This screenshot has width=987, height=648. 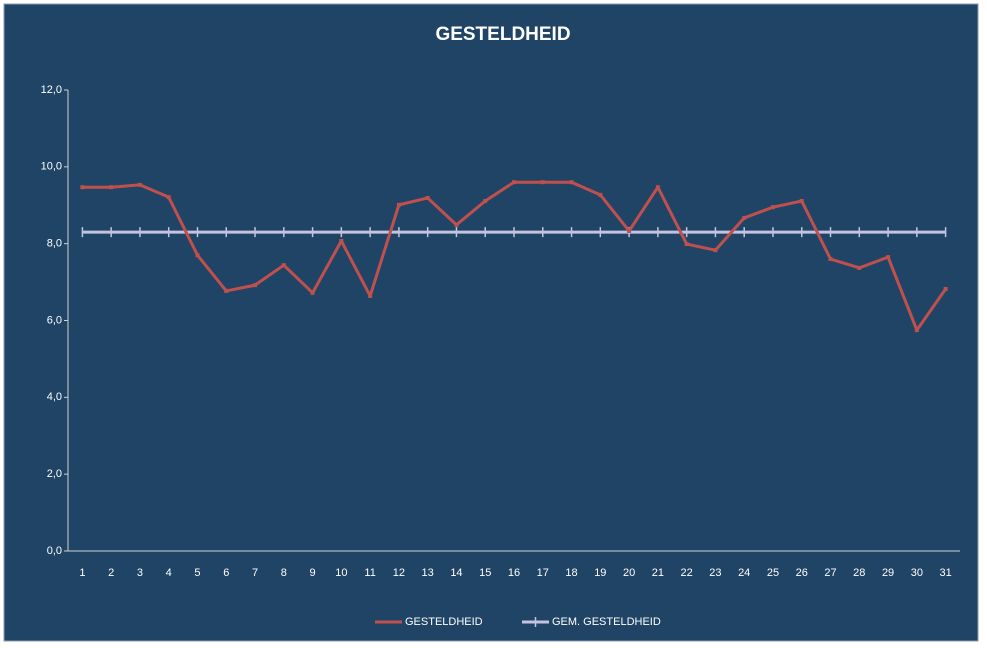 I want to click on legend-label: GEM. GESTELDHEID, so click(x=606, y=622).